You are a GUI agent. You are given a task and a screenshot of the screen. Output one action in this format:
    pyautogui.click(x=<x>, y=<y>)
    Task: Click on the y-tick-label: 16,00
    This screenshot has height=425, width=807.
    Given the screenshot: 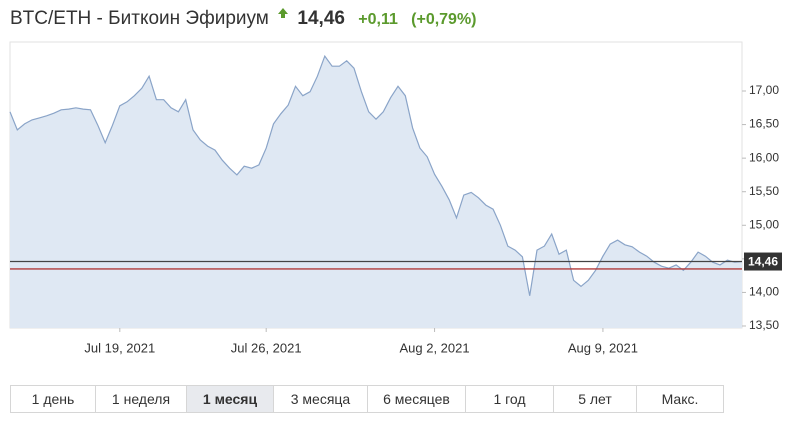 What is the action you would take?
    pyautogui.click(x=764, y=157)
    